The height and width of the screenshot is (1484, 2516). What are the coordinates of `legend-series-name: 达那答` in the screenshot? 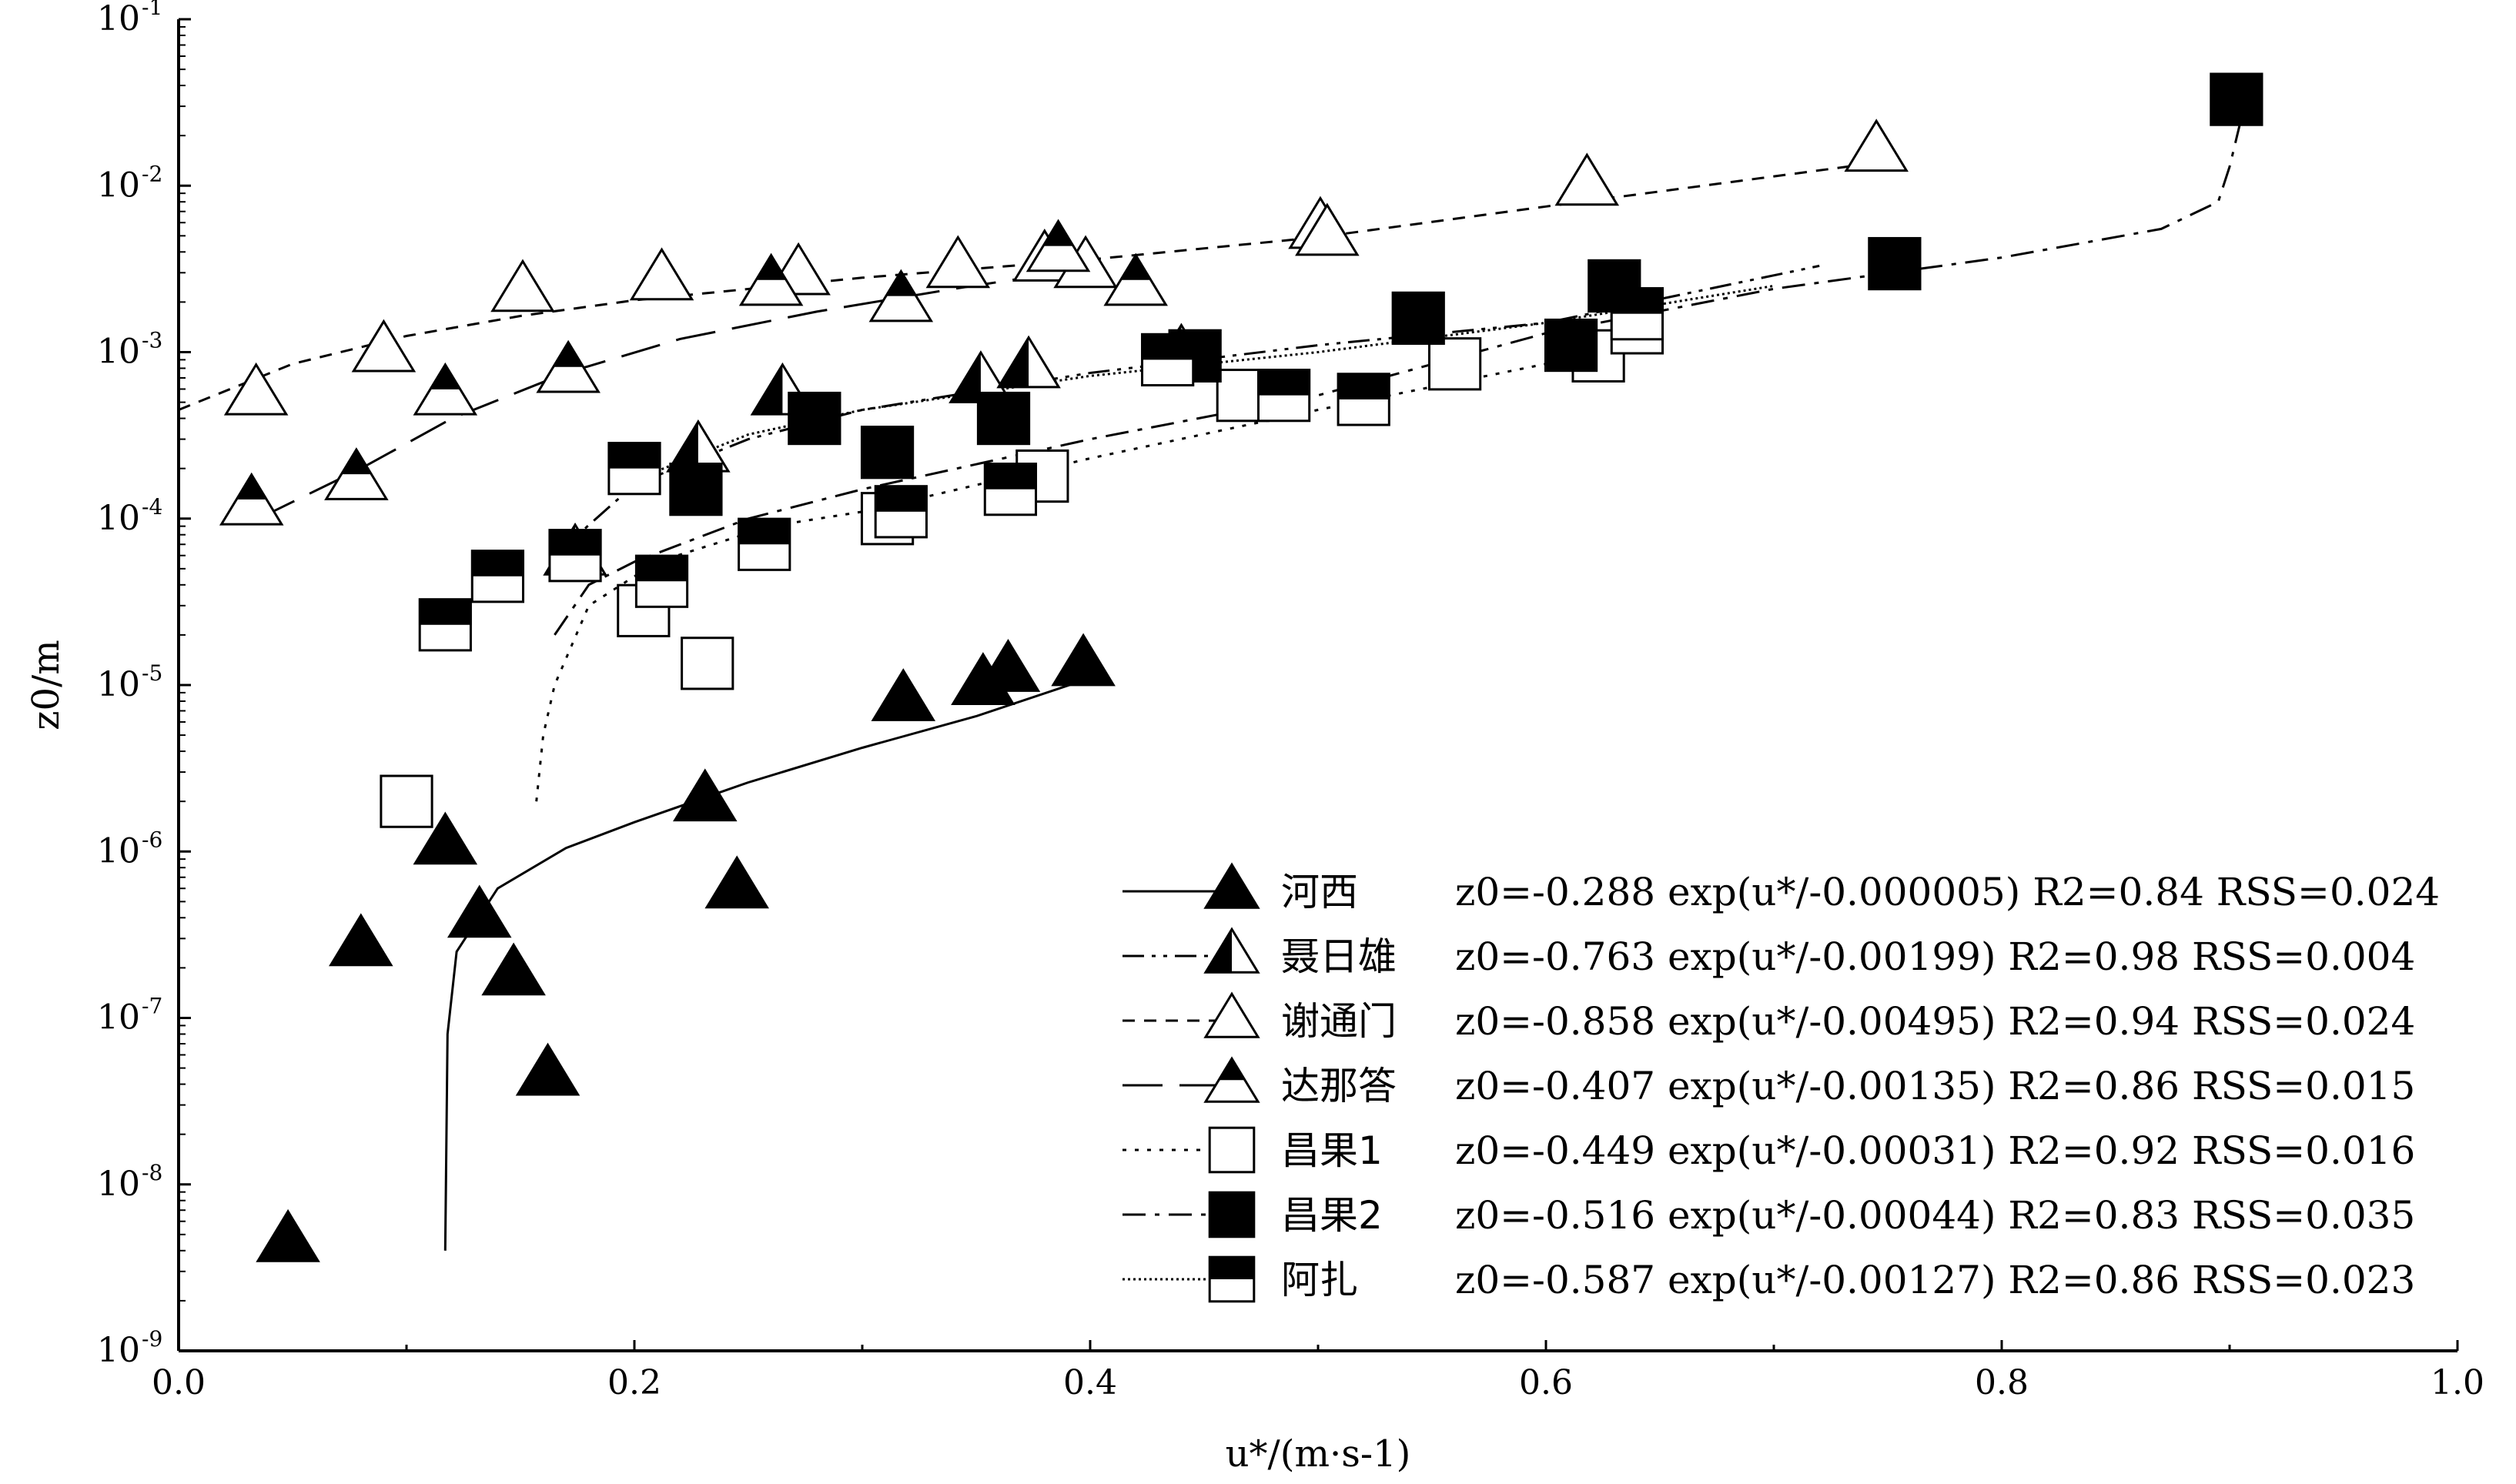 It's located at (1339, 1086).